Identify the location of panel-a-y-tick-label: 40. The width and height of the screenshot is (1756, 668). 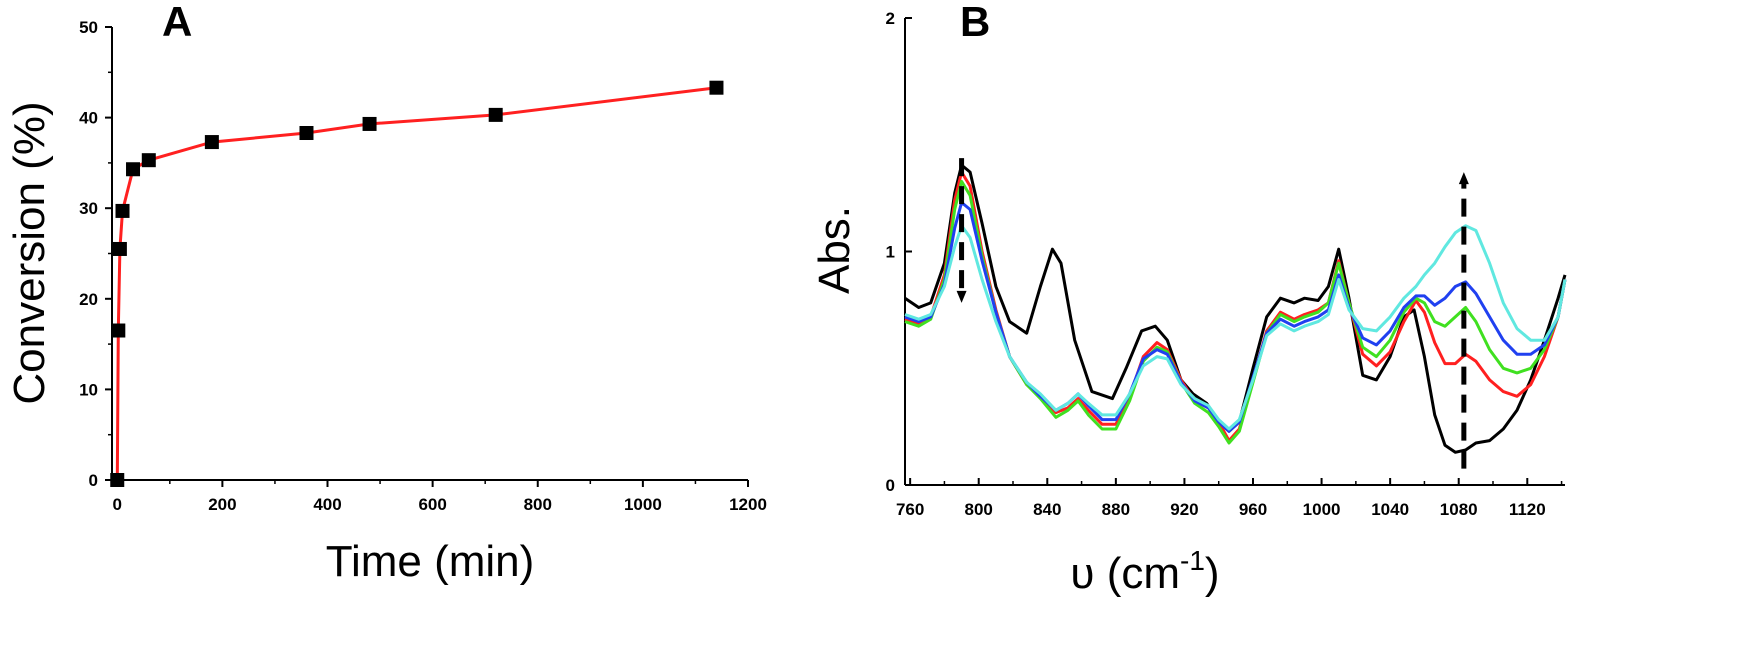
(88, 118).